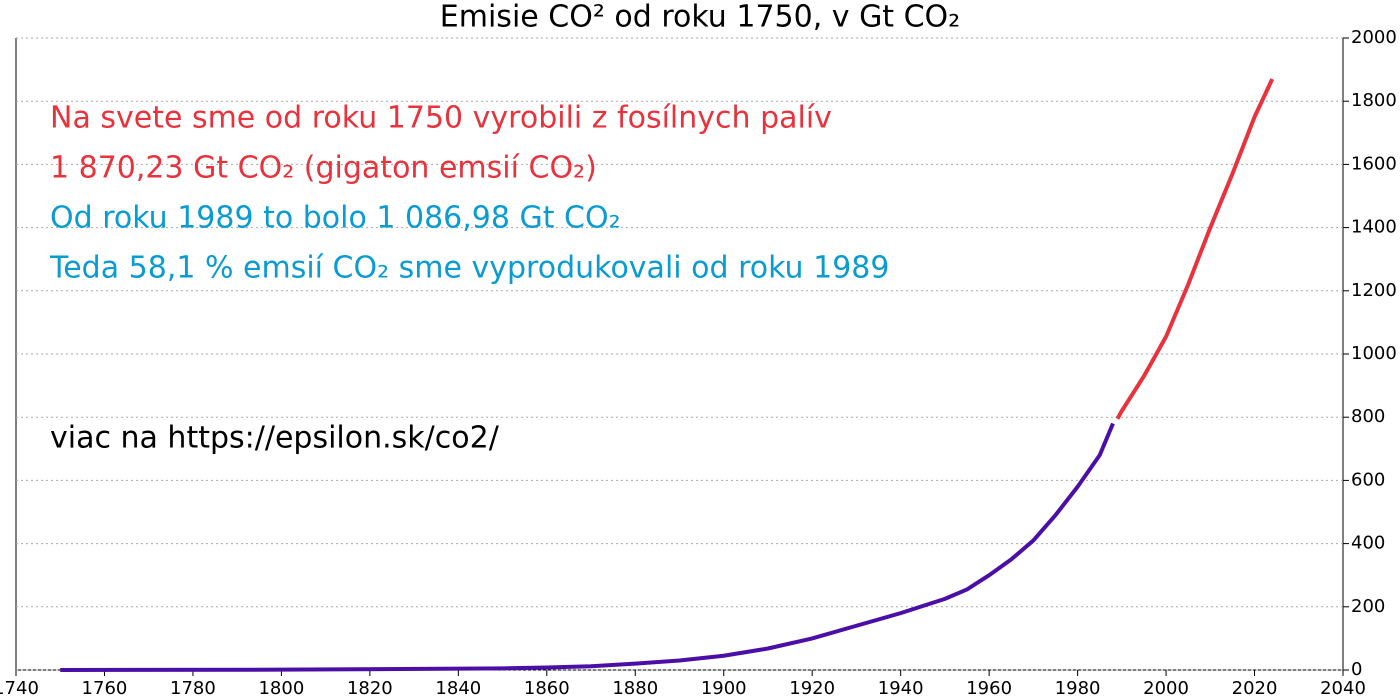  I want to click on annotation: viac na https://epsilon.sk/co2/, so click(275, 438).